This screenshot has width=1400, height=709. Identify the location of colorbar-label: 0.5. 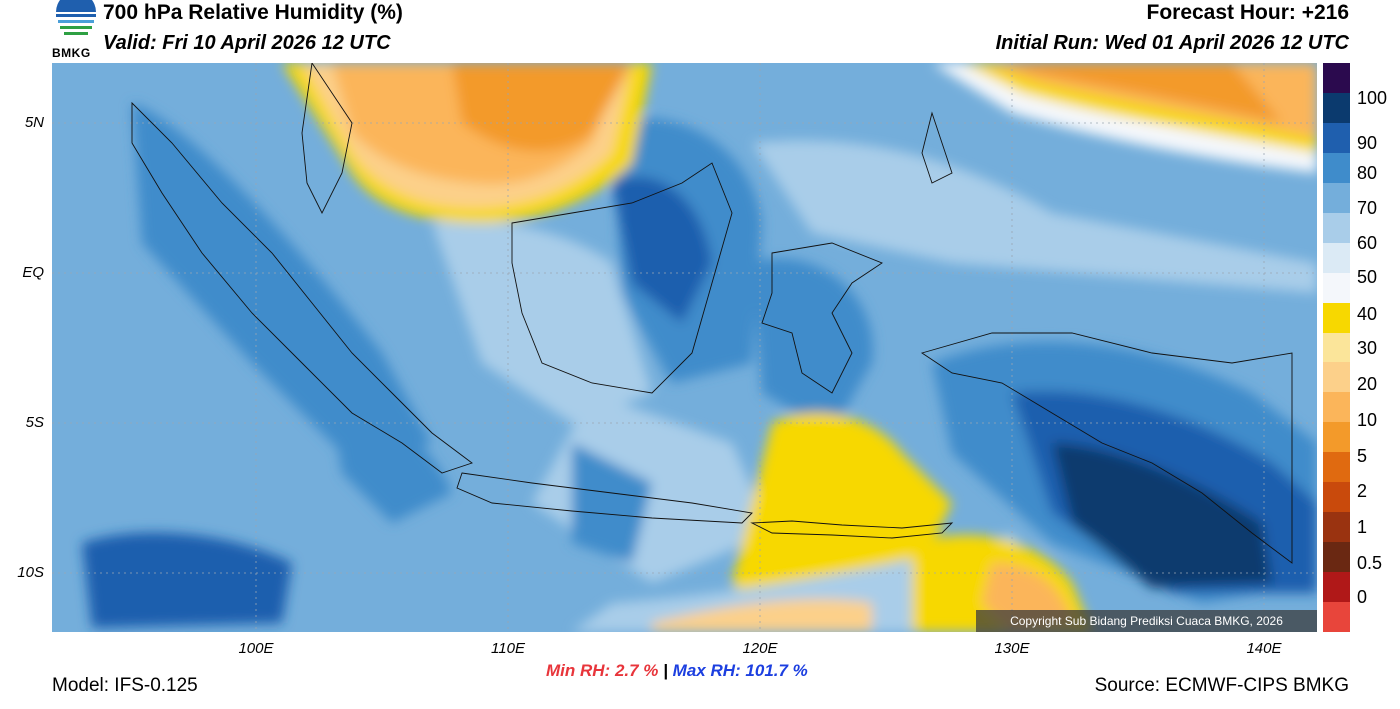
(1370, 563).